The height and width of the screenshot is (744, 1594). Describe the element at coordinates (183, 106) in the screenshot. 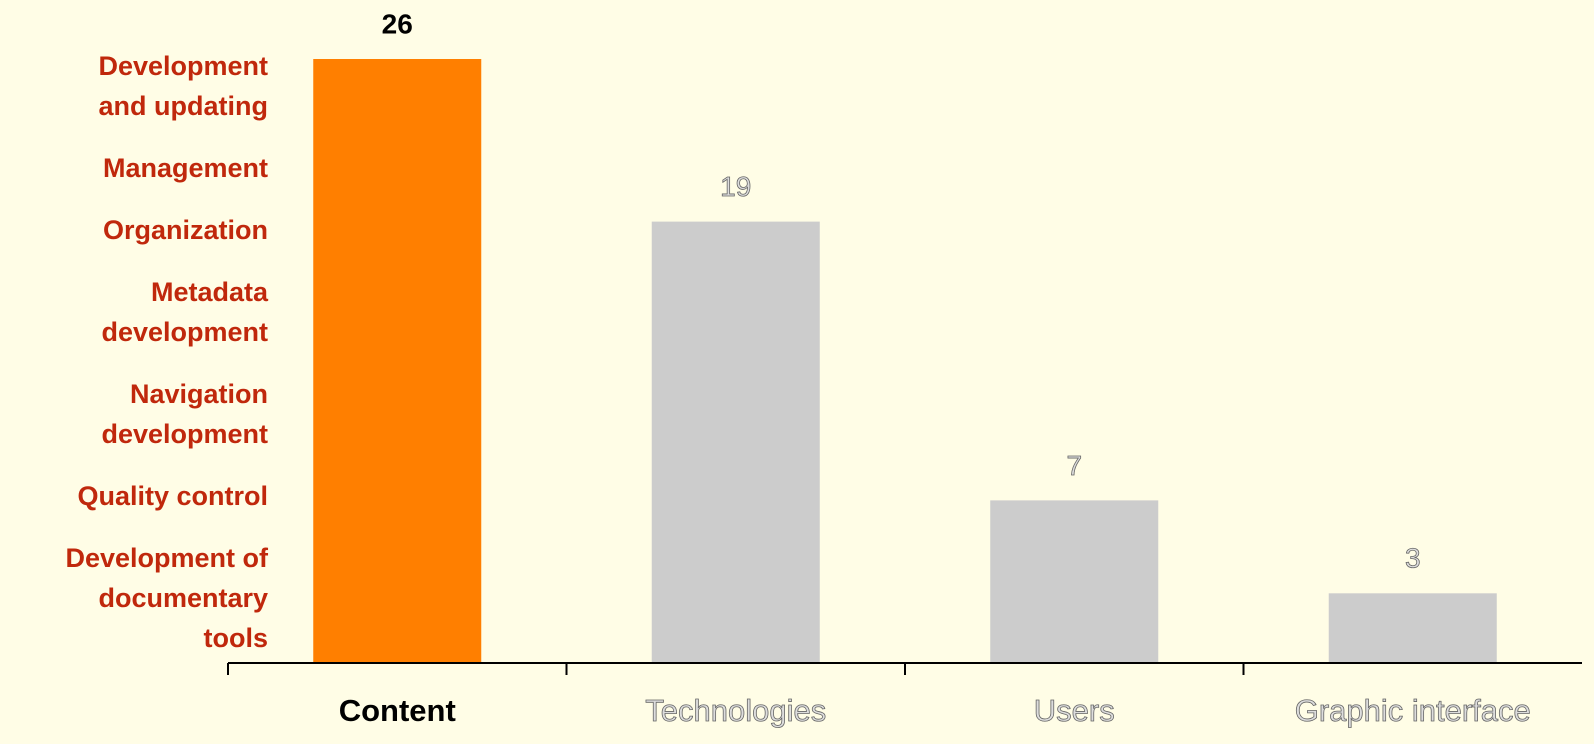

I see `annotation: and updating` at that location.